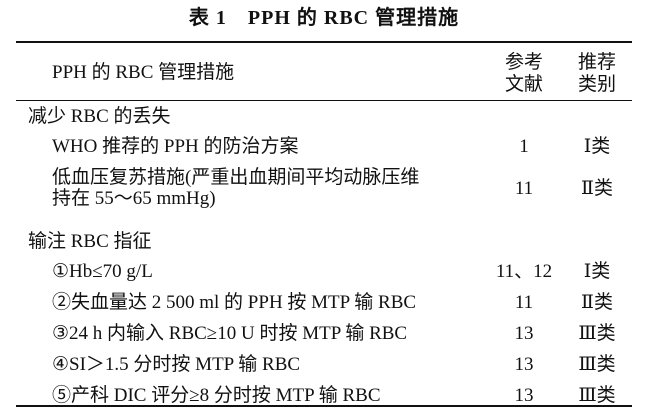  Describe the element at coordinates (176, 364) in the screenshot. I see `row-measure: ④SI＞1.5 分时按 MTP 输 RBC` at that location.